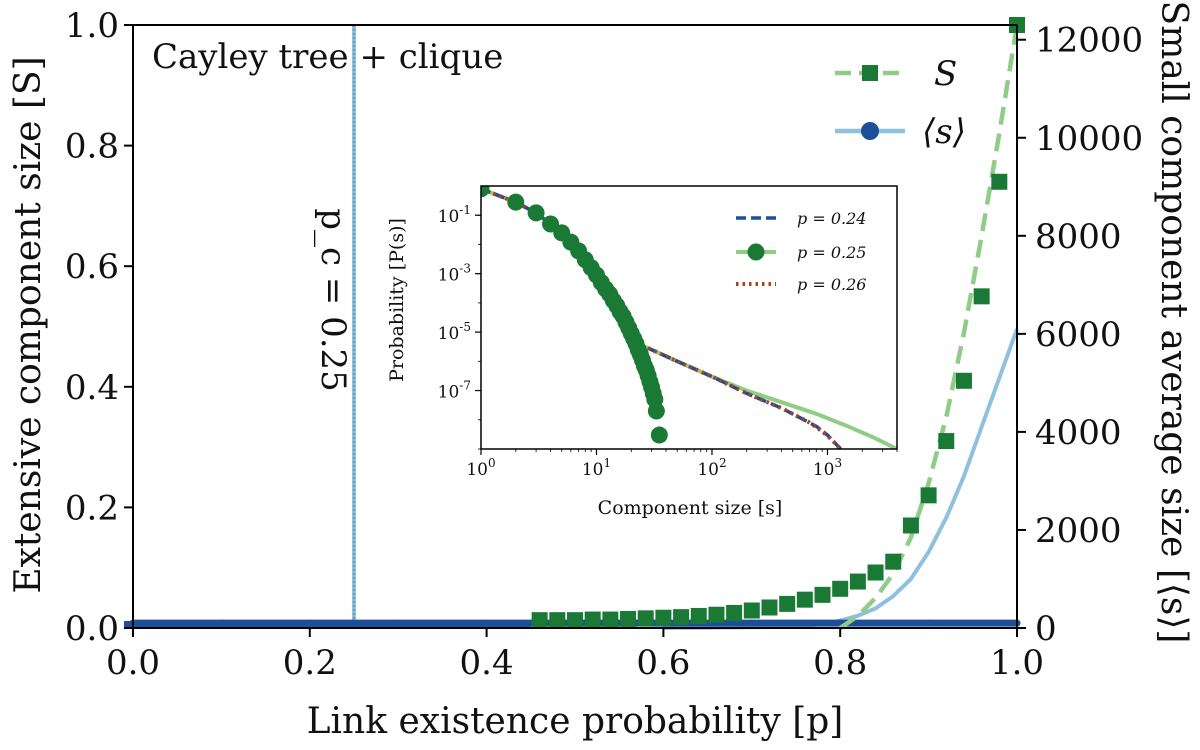 Image resolution: width=1200 pixels, height=750 pixels. I want to click on y-left-tick-label: 0.4, so click(92, 388).